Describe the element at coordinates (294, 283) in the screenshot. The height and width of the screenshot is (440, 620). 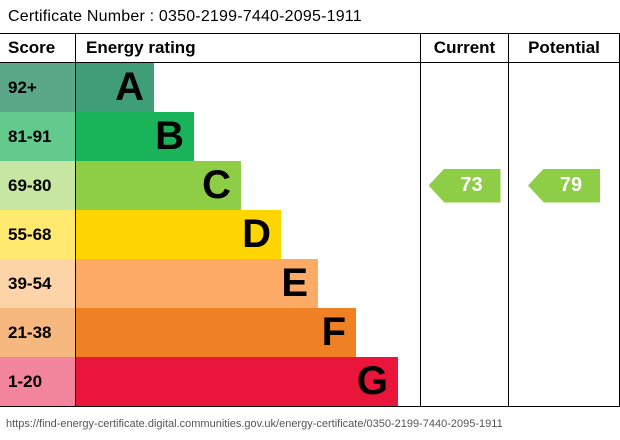
I see `band-letter: E` at that location.